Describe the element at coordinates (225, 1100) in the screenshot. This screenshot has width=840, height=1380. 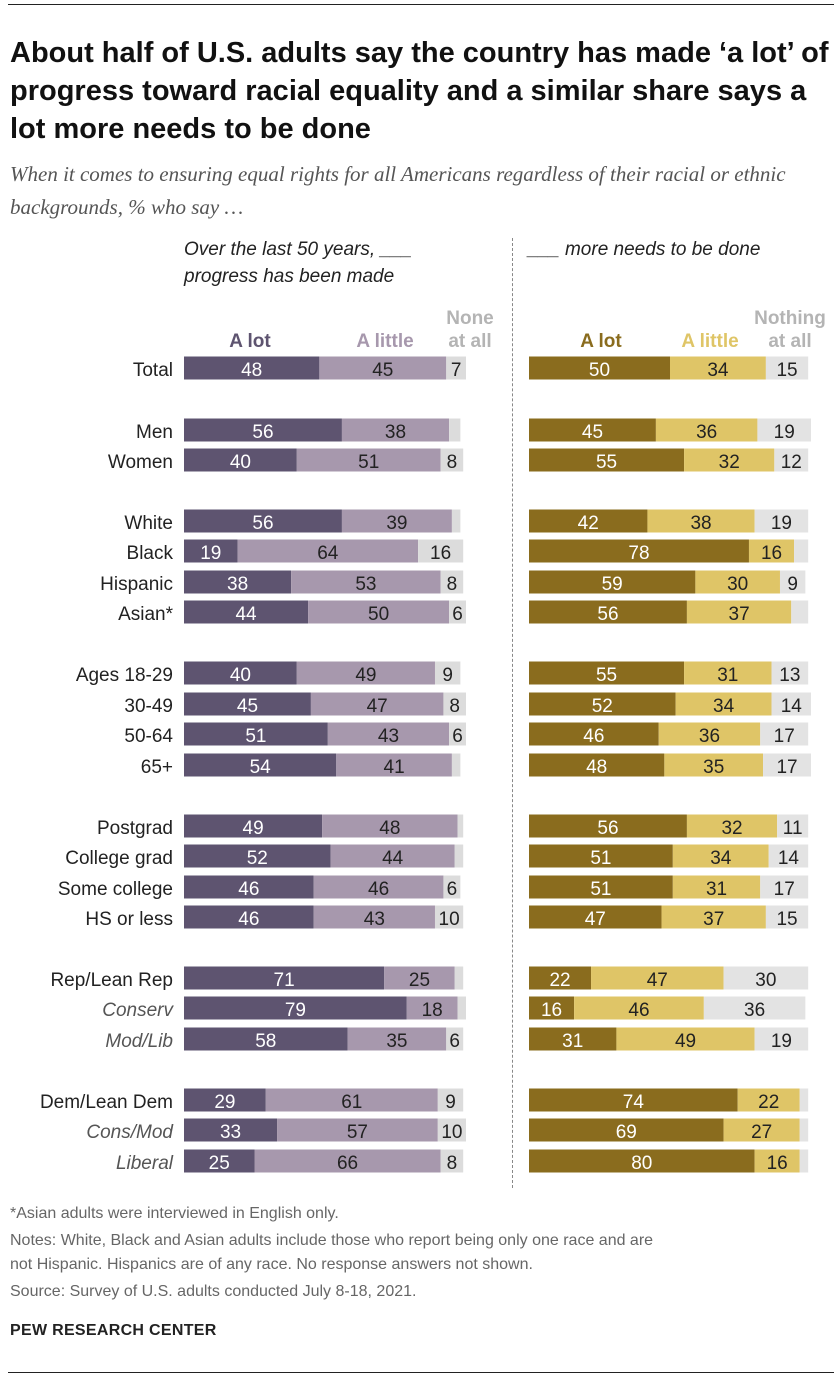
I see `progress-bar-dem-lean-dem-a-lot` at that location.